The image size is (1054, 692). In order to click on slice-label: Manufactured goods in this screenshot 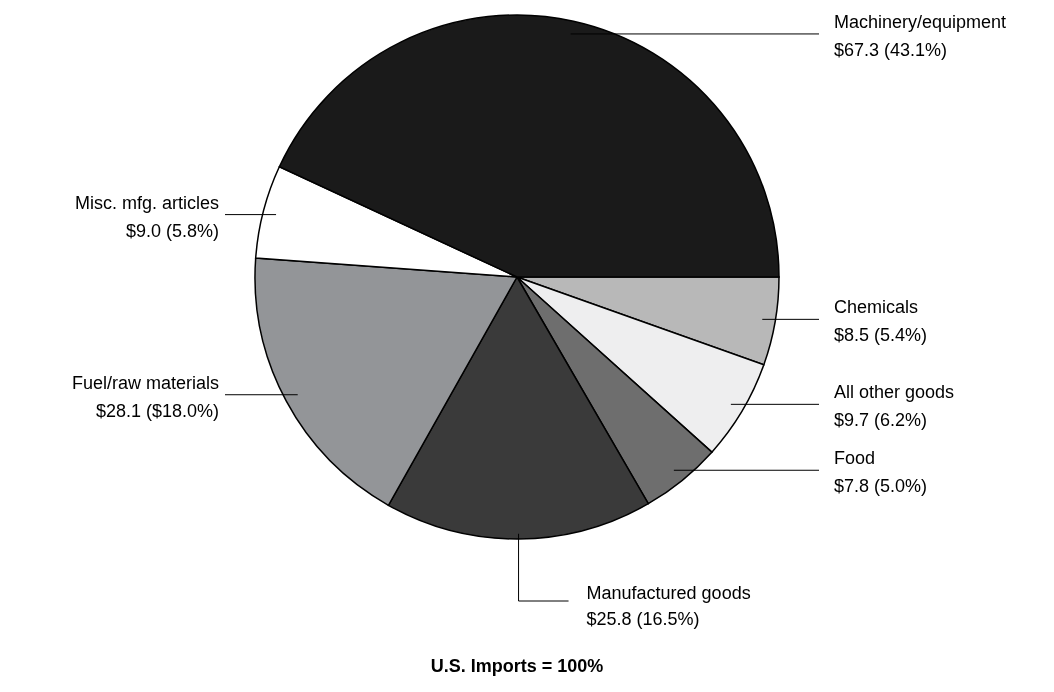, I will do `click(668, 593)`.